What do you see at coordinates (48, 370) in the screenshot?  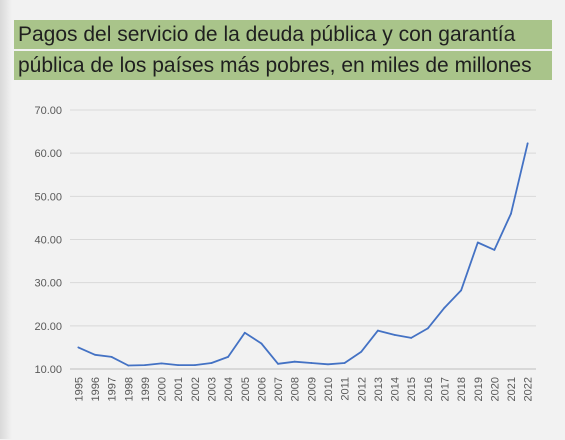 I see `y-tick-label: 10.00` at bounding box center [48, 370].